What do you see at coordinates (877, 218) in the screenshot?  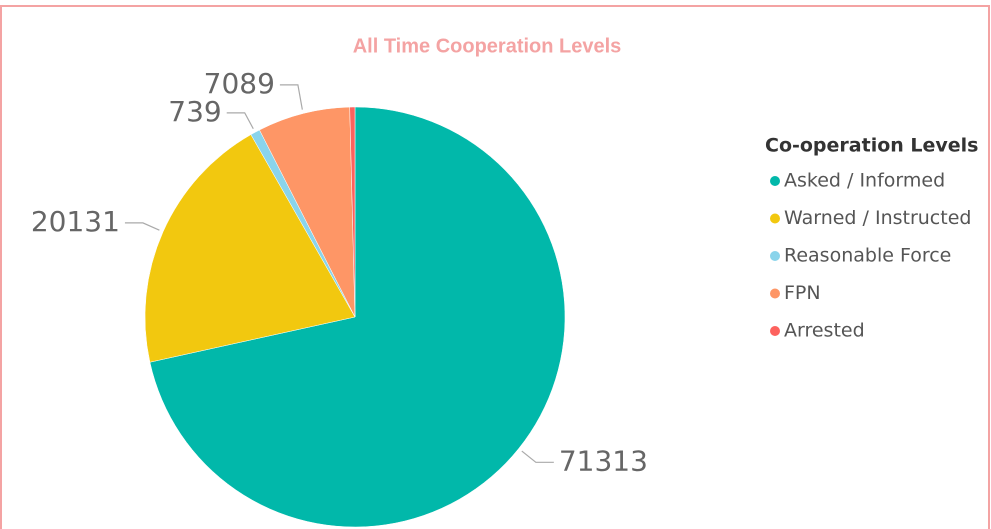 I see `legend-label: Warned / Instructed` at bounding box center [877, 218].